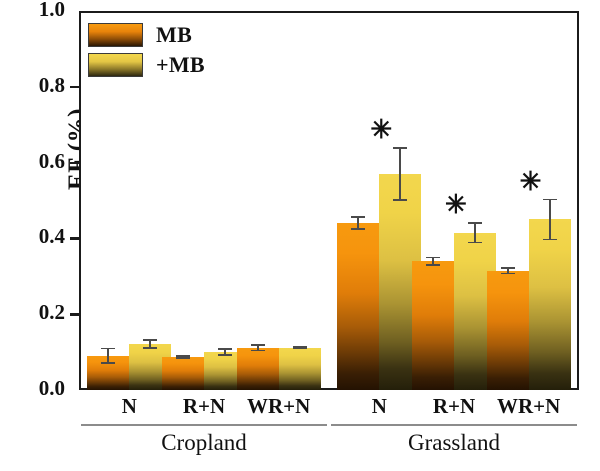  Describe the element at coordinates (51, 388) in the screenshot. I see `y-axis-tick-label: 0.0` at that location.